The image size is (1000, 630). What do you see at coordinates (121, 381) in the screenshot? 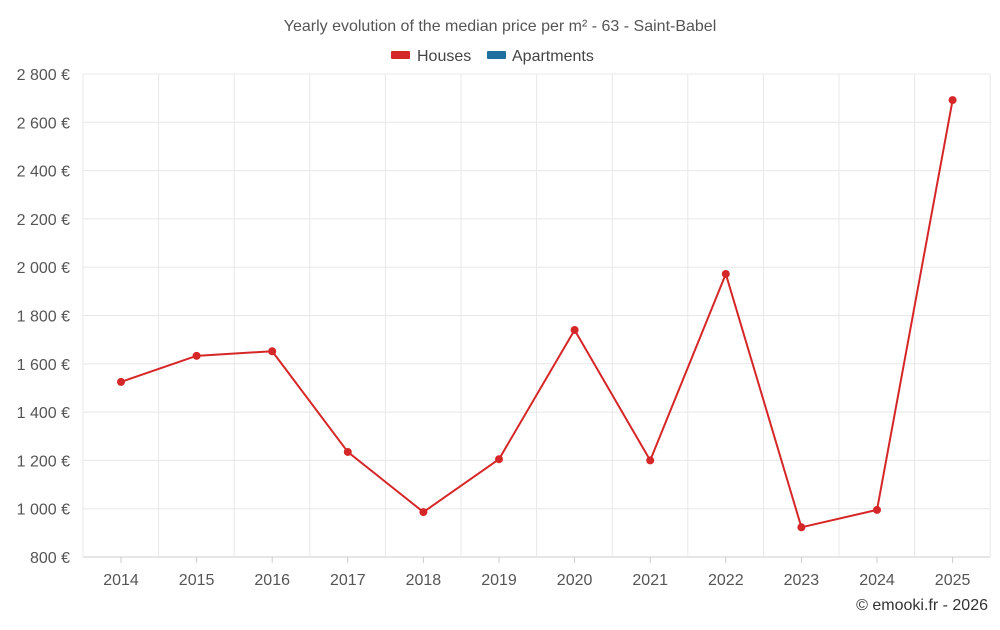
I see `data-point-houses-2014` at bounding box center [121, 381].